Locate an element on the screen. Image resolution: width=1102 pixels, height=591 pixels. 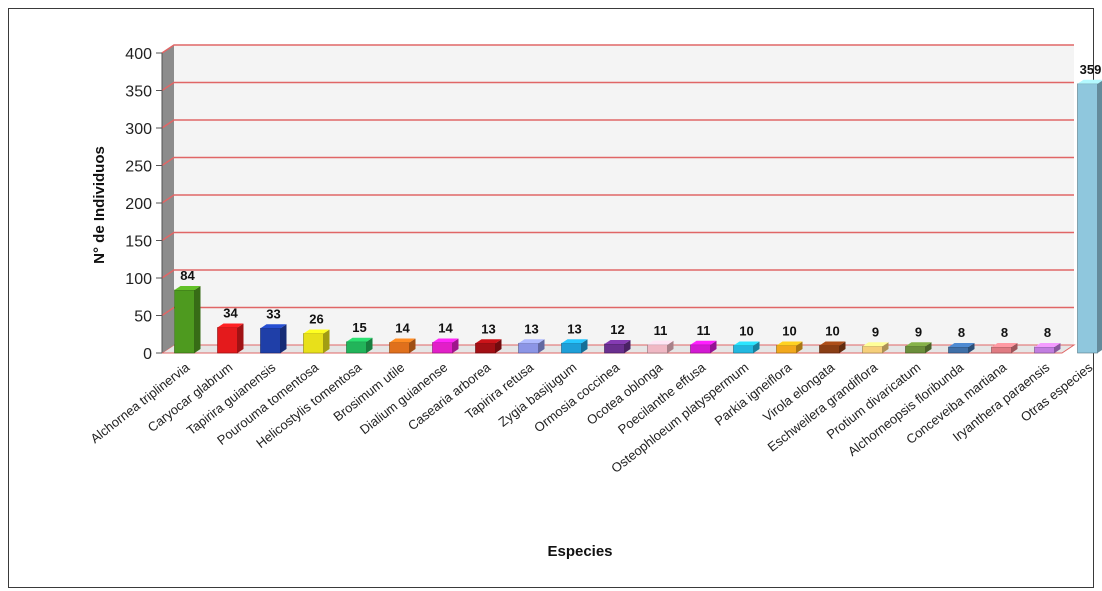
data-label: 12 is located at coordinates (617, 329).